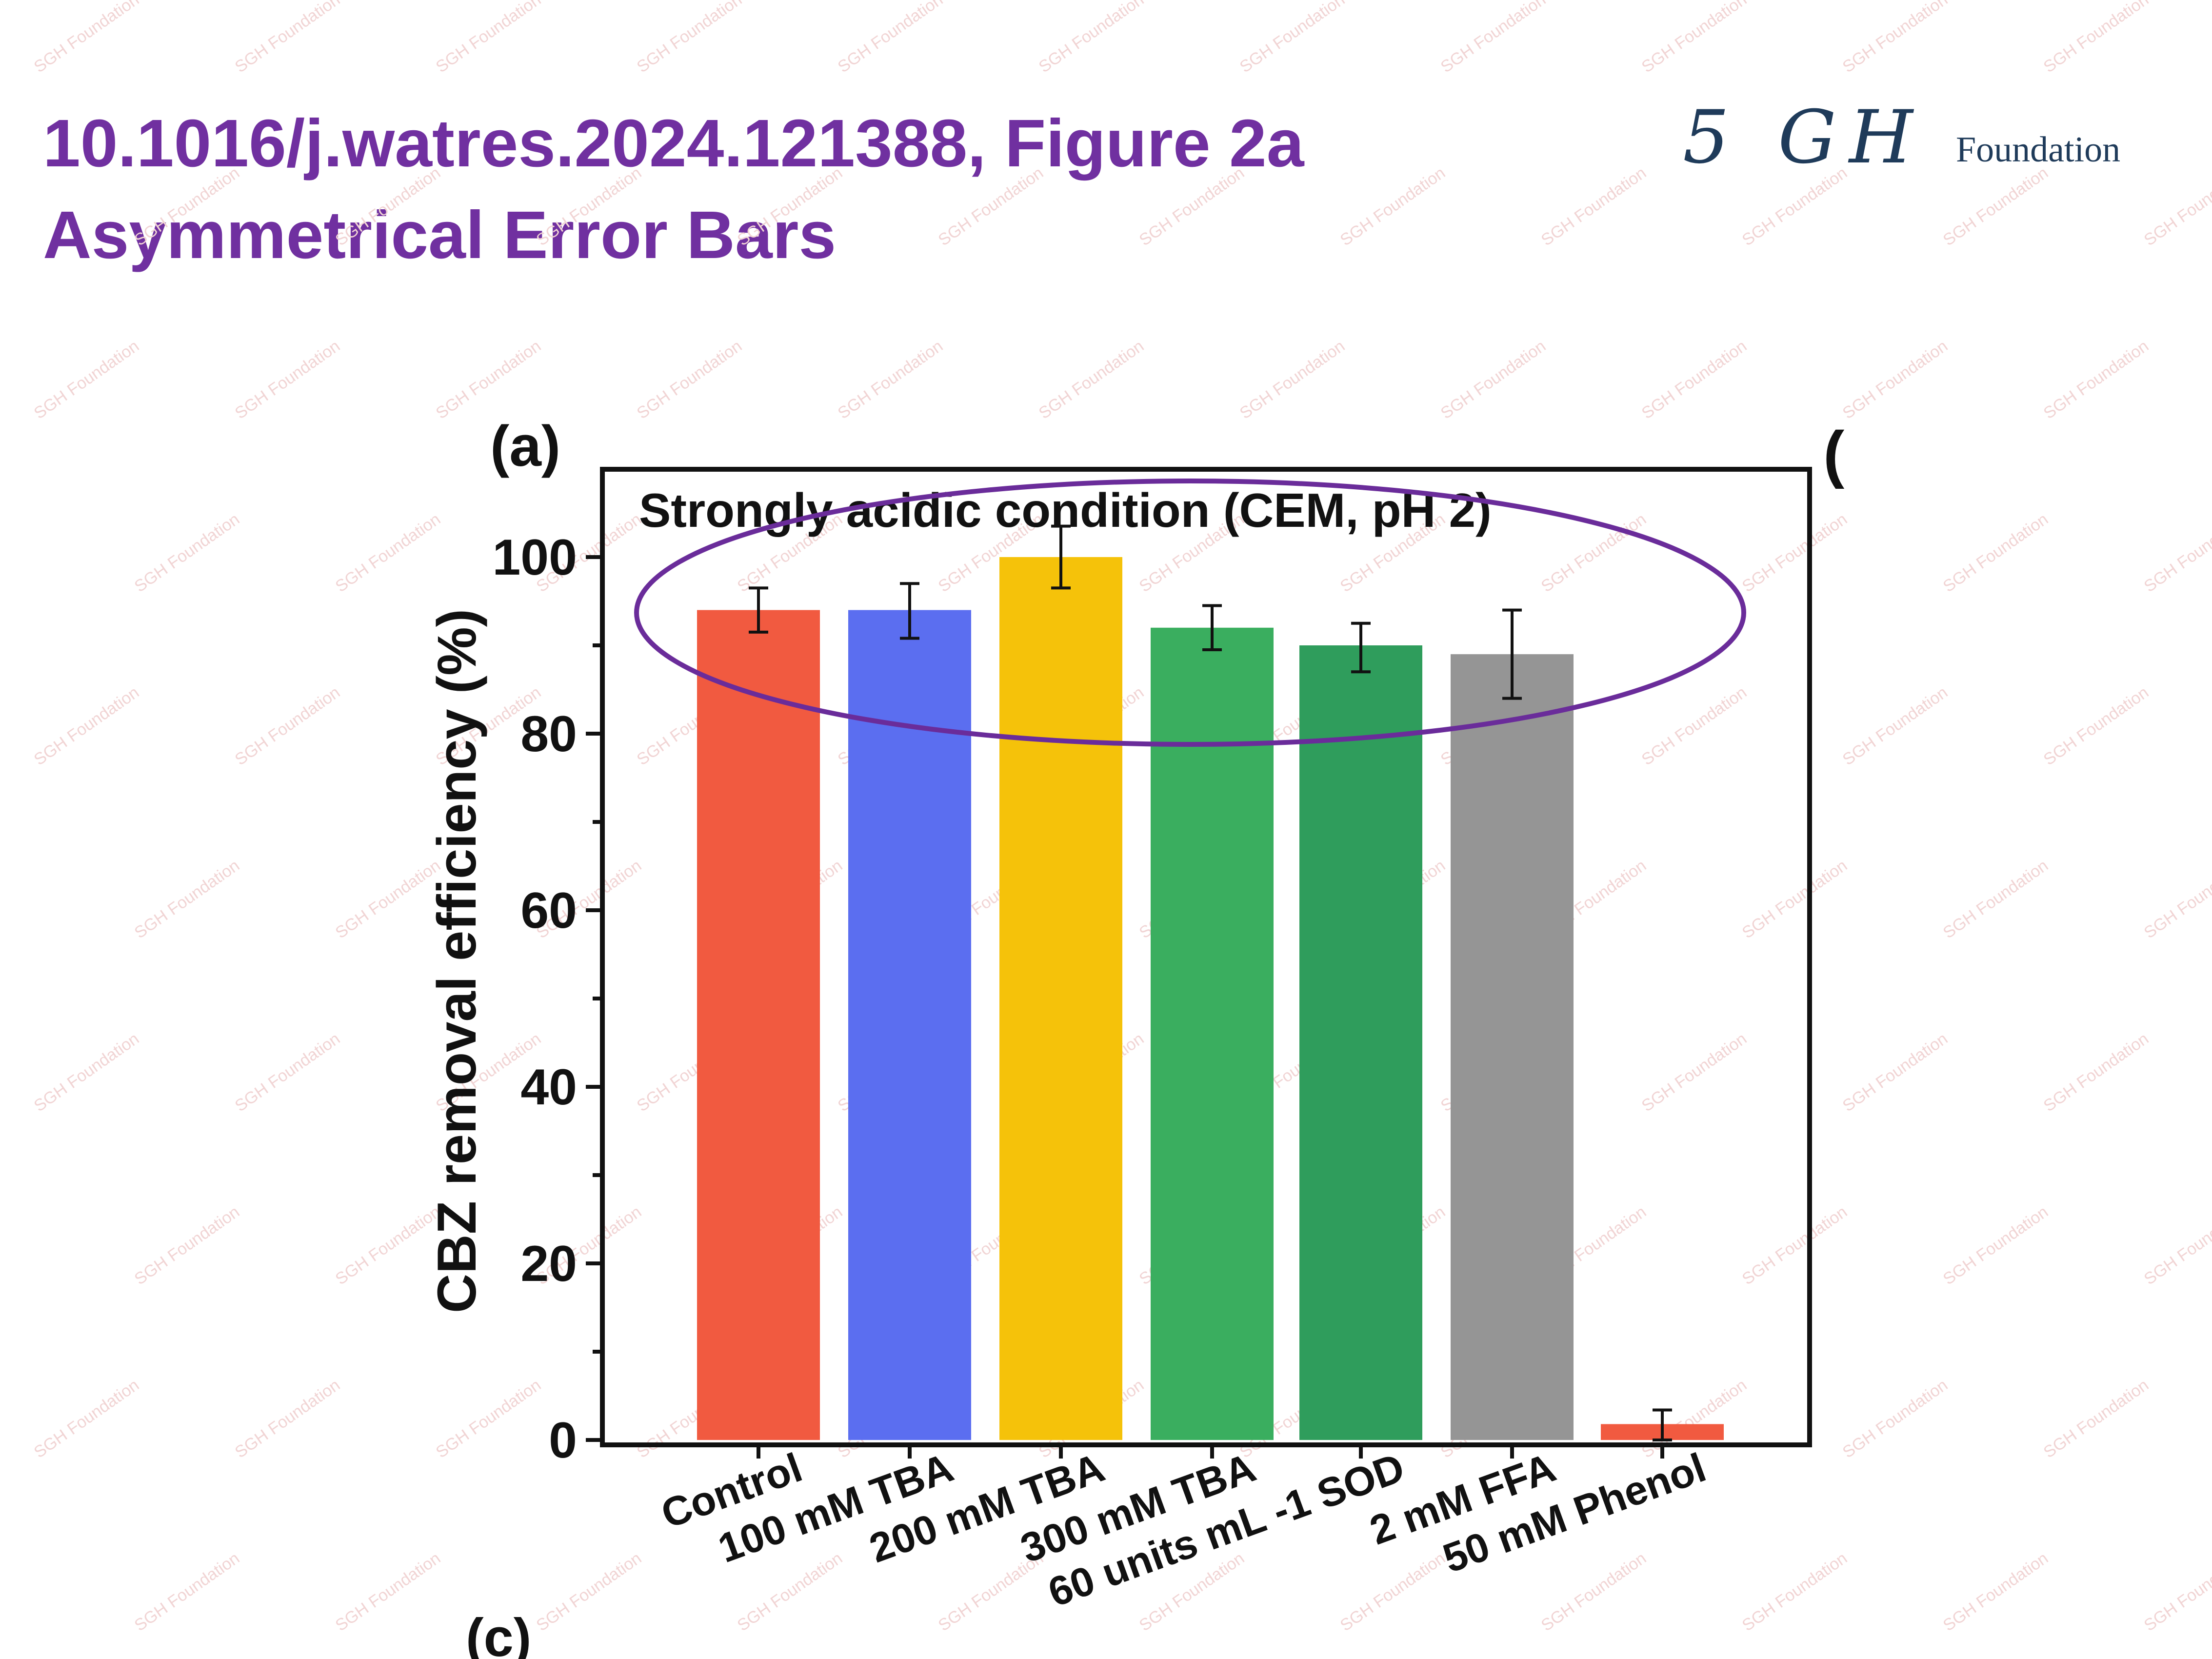 The image size is (2212, 1659). Describe the element at coordinates (549, 1087) in the screenshot. I see `y-tick-label: 40` at that location.